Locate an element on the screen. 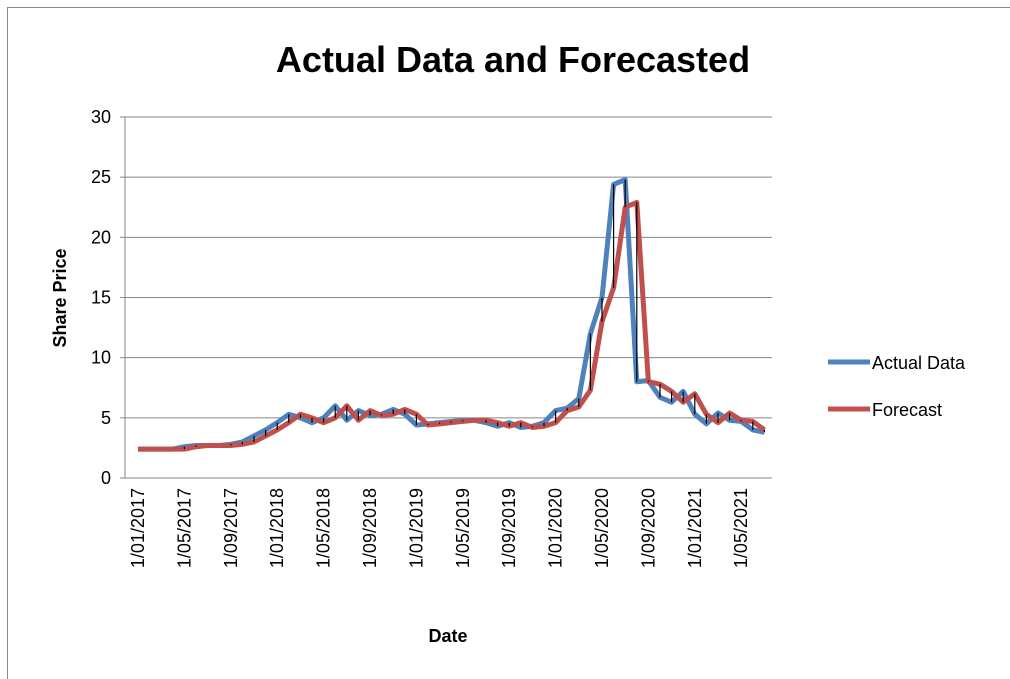 The image size is (1010, 679). y-tick-label: 20 is located at coordinates (101, 237).